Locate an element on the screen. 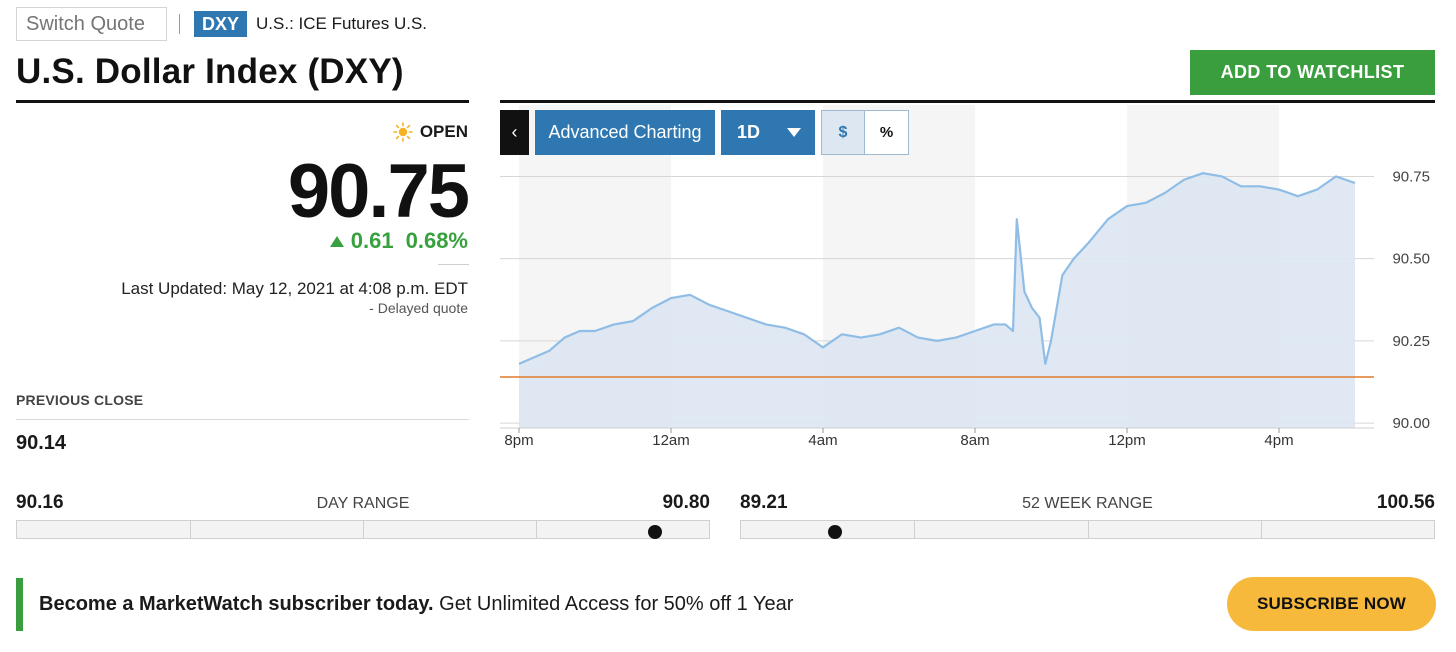 This screenshot has width=1456, height=652. day-range-bar is located at coordinates (363, 529).